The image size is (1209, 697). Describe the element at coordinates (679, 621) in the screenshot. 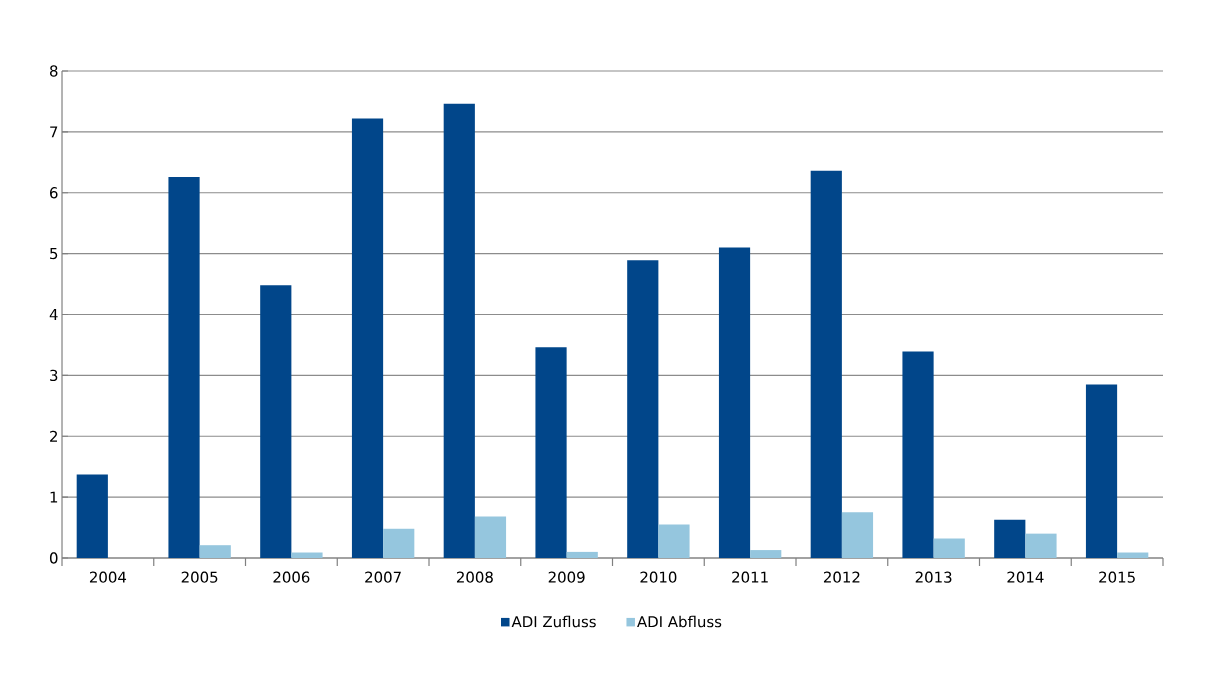

I see `legend-label: ADI Abfluss` at that location.